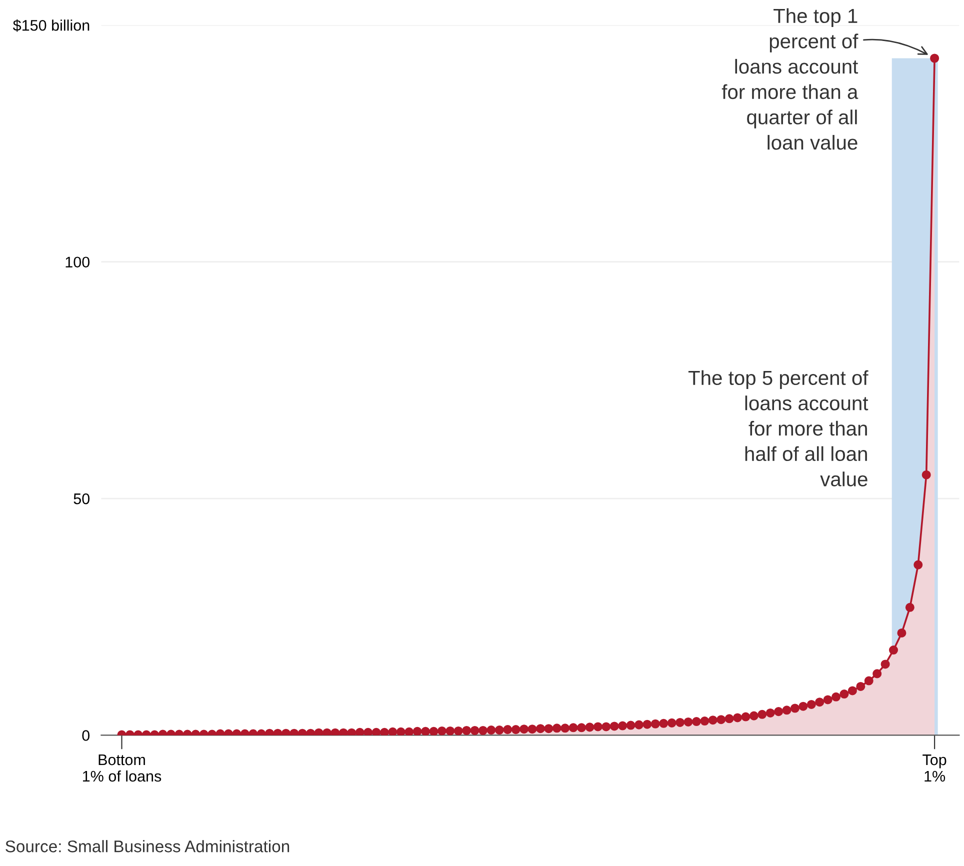  Describe the element at coordinates (122, 768) in the screenshot. I see `x-tick-label: Bottom 1% of loans` at that location.